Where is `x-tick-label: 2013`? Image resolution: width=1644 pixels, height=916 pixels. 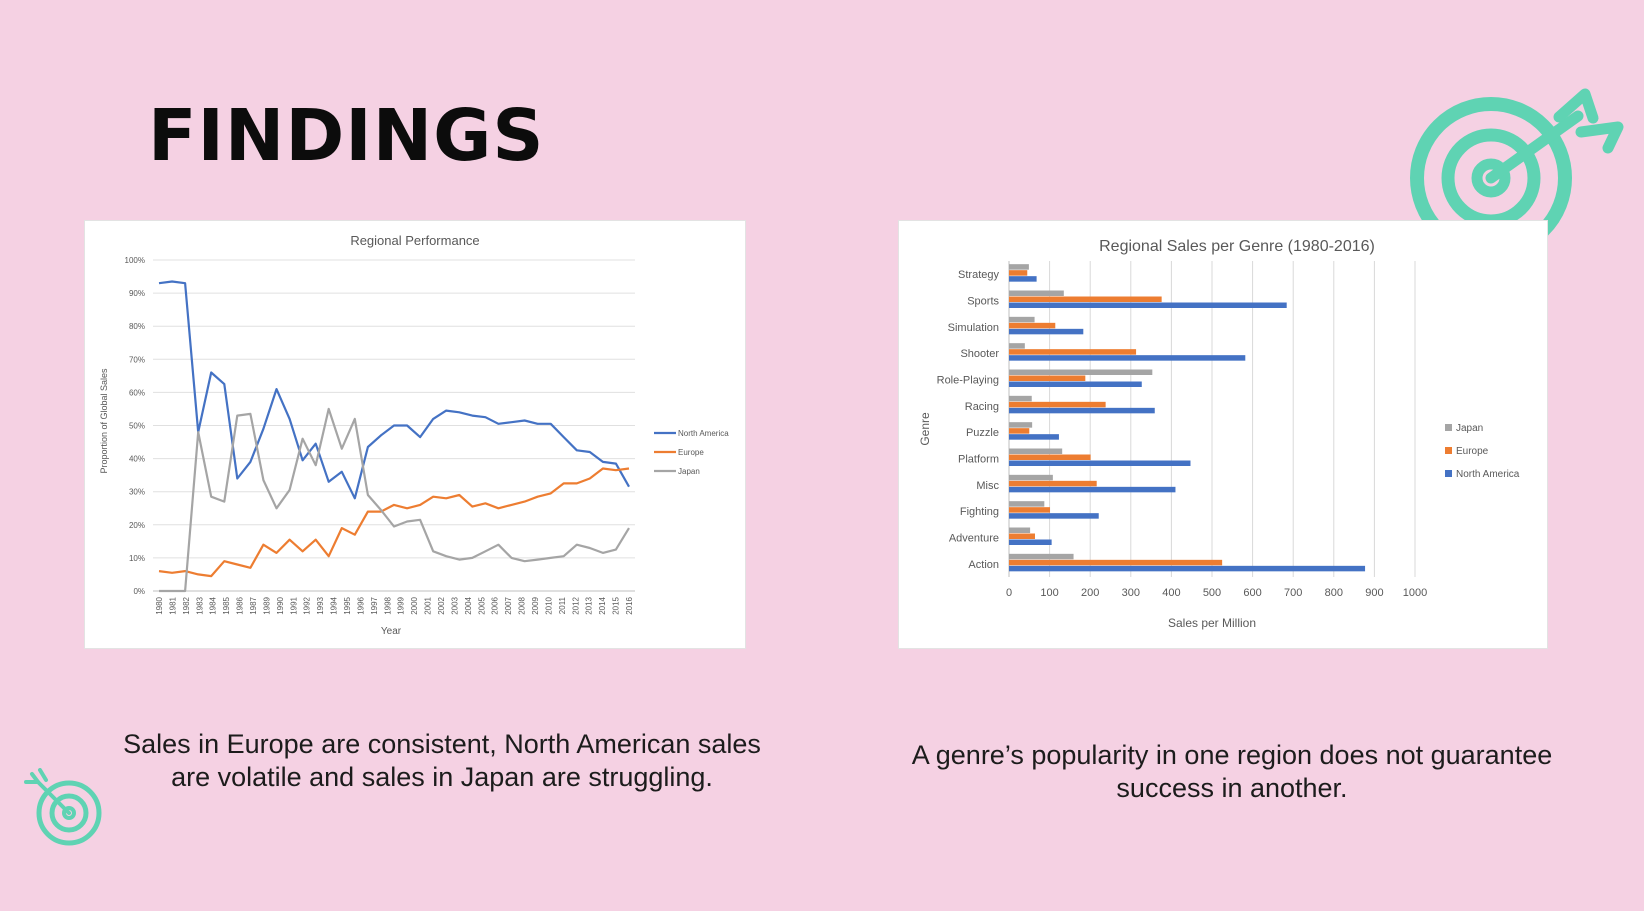 x-tick-label: 2013 is located at coordinates (589, 605).